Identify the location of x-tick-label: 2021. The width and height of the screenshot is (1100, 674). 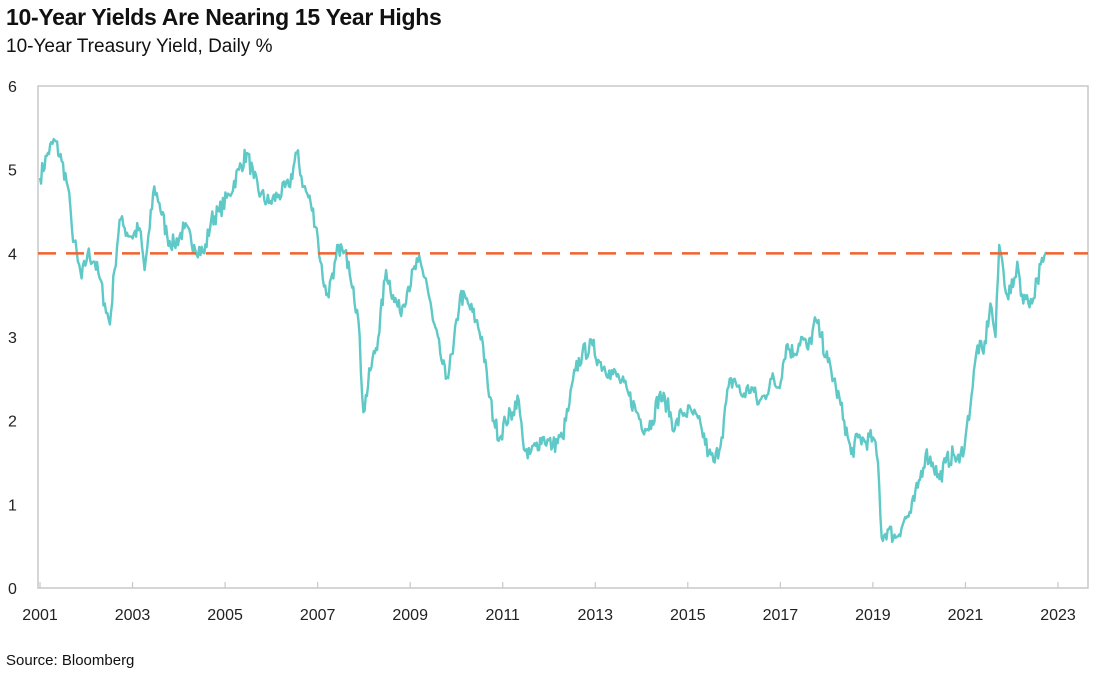
(966, 615).